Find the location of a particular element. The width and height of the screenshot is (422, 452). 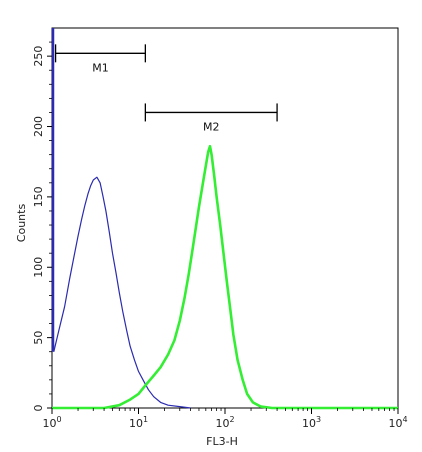

x-axis-title: FL3-H is located at coordinates (222, 441).